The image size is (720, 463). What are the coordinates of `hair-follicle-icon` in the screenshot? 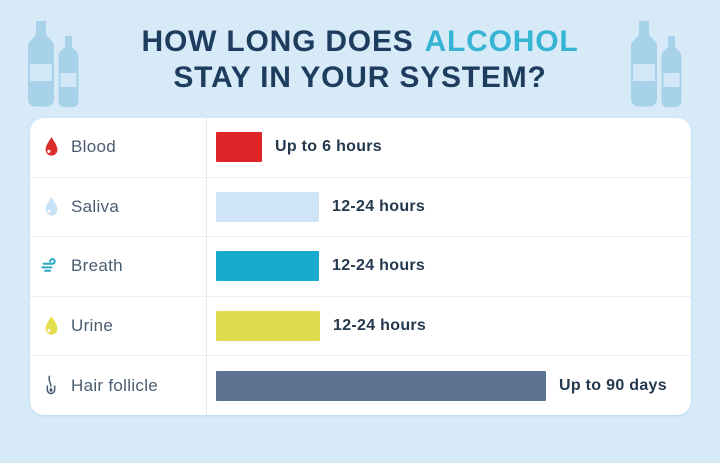 It's located at (51, 386).